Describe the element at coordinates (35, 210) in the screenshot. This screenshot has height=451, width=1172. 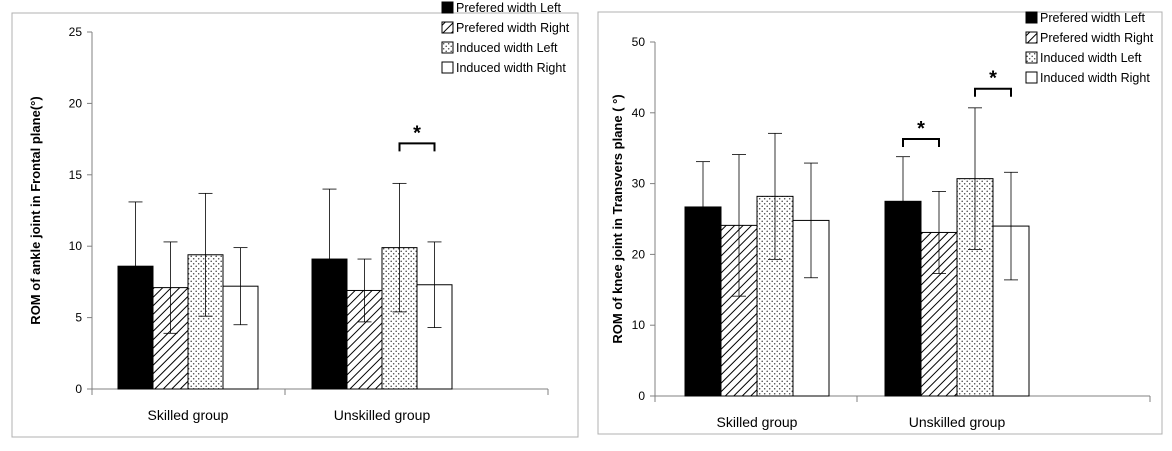
I see `y-axis-label: ROM of ankle joint in Frontal plane(°)` at that location.